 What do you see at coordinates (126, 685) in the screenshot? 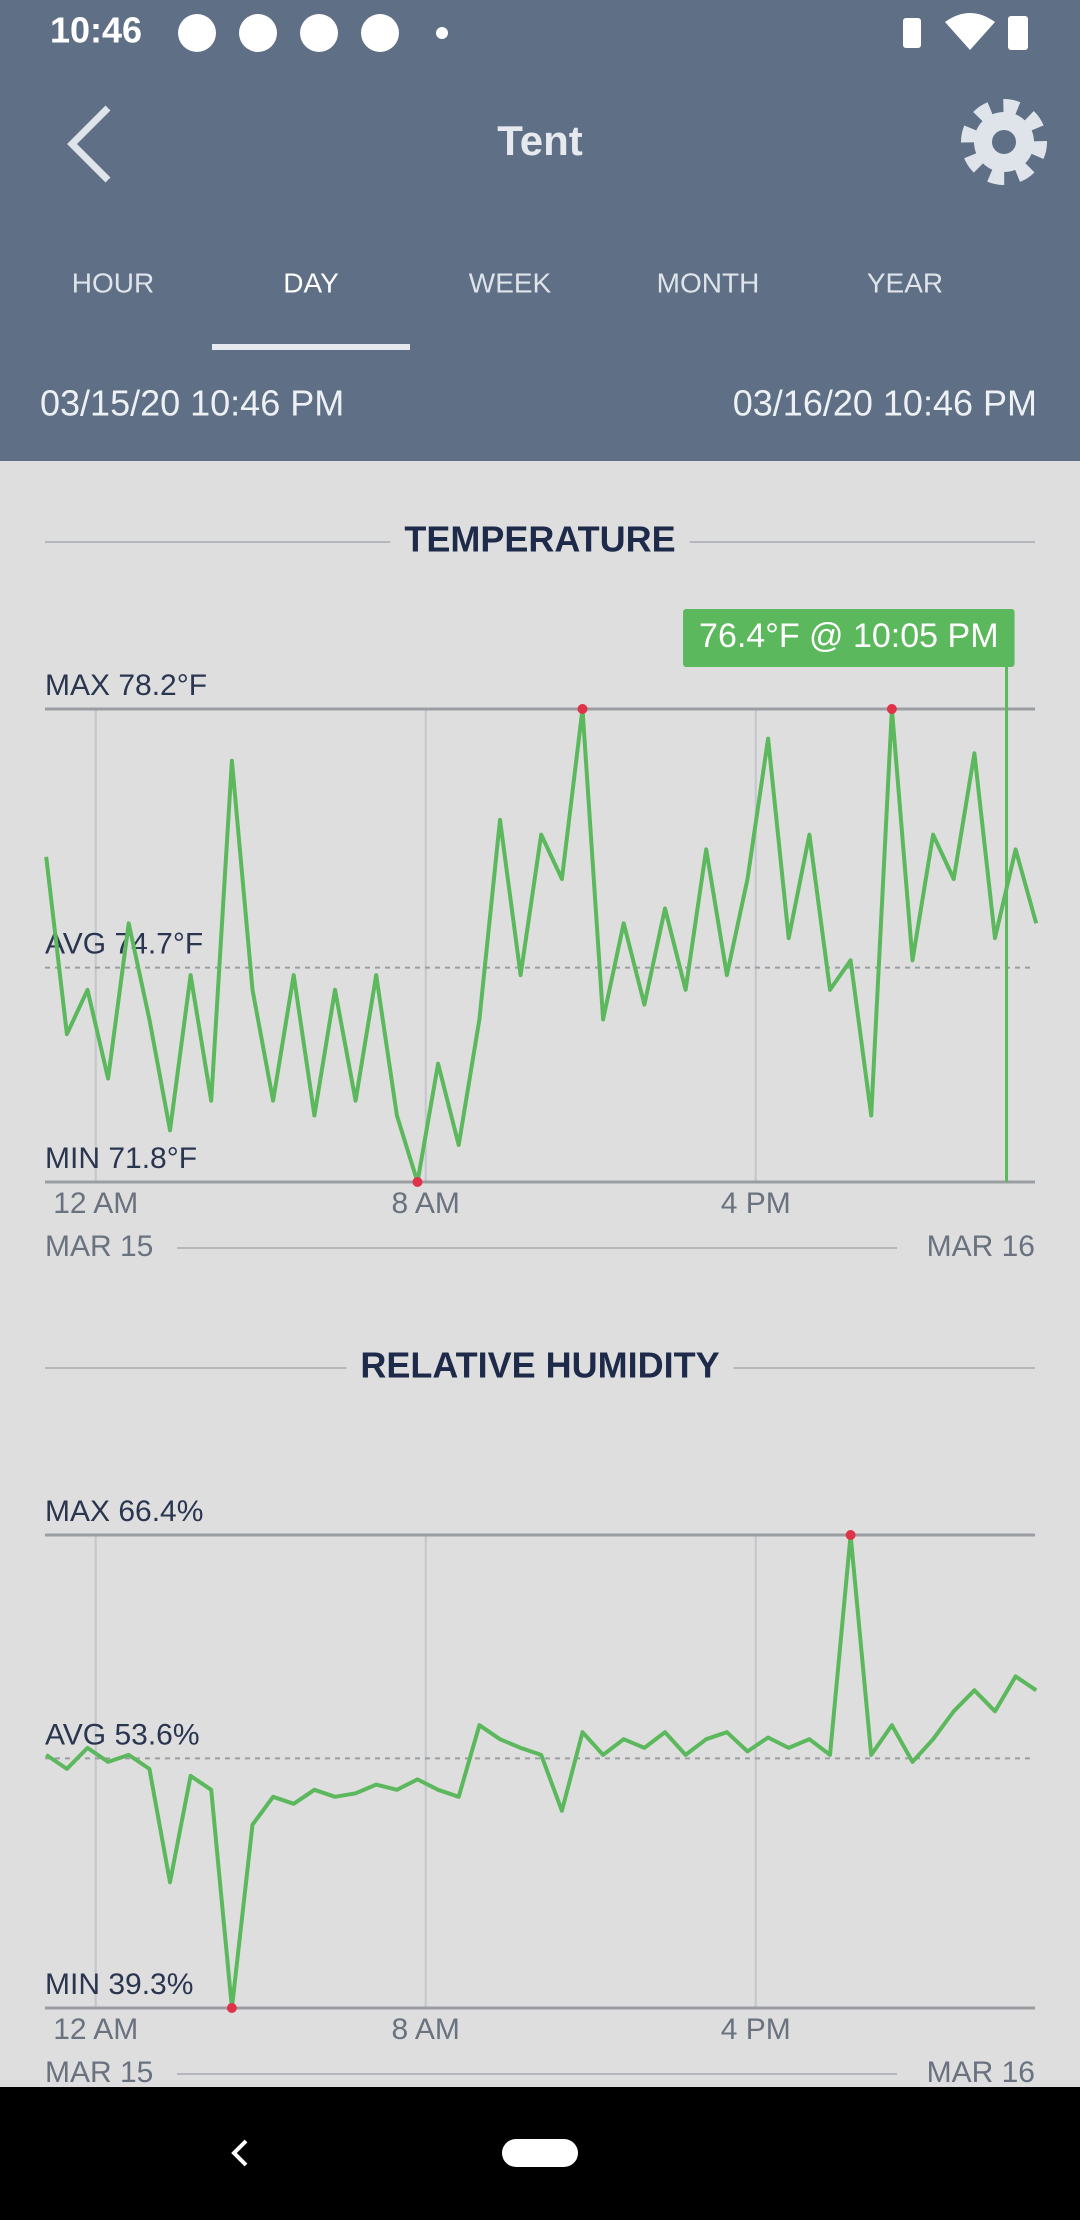
I see `max-label: MAX 78.2°F` at bounding box center [126, 685].